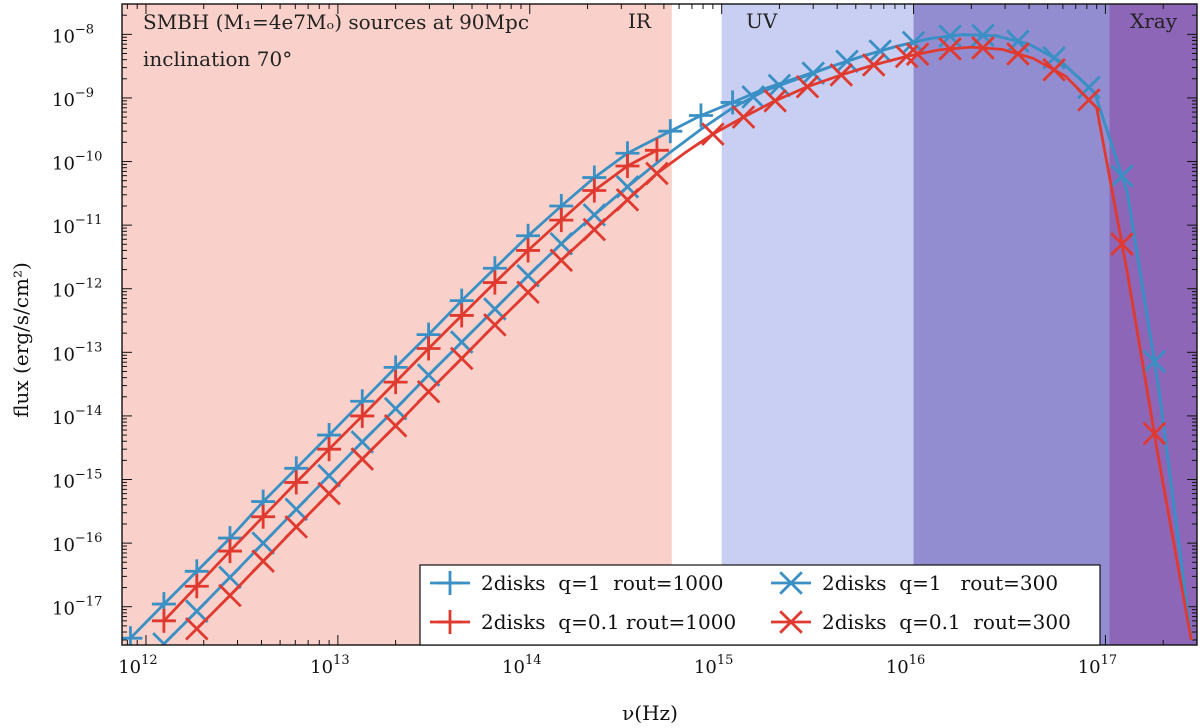 The image size is (1200, 728). I want to click on y-tick-label: 10−15, so click(77, 480).